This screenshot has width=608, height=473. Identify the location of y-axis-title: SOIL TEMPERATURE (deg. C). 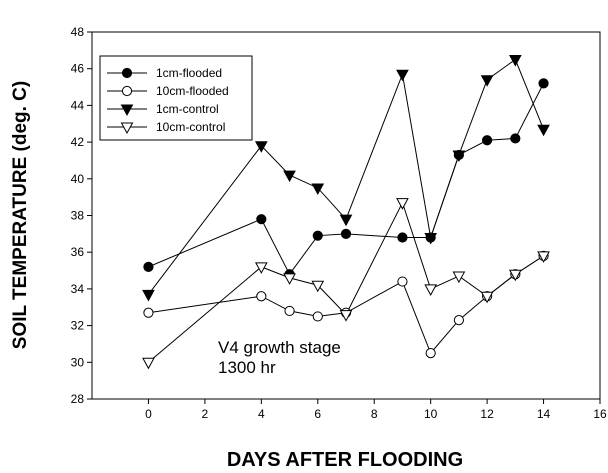
(20, 215).